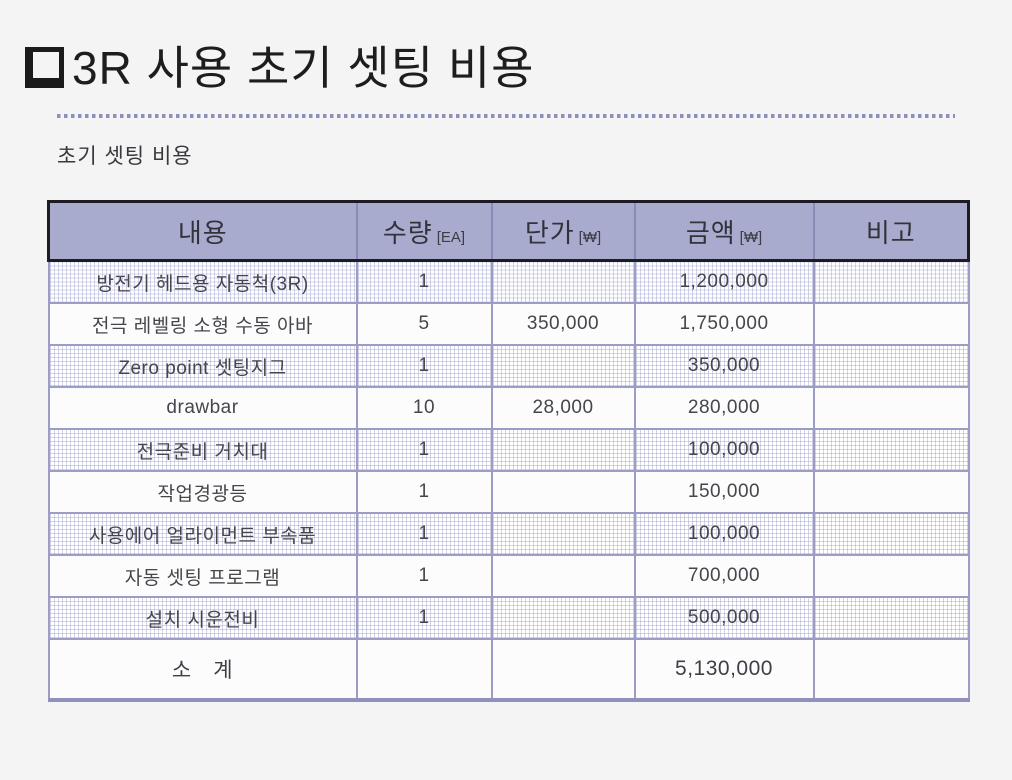 Image resolution: width=1012 pixels, height=780 pixels. Describe the element at coordinates (424, 408) in the screenshot. I see `cell-qty: 10` at that location.